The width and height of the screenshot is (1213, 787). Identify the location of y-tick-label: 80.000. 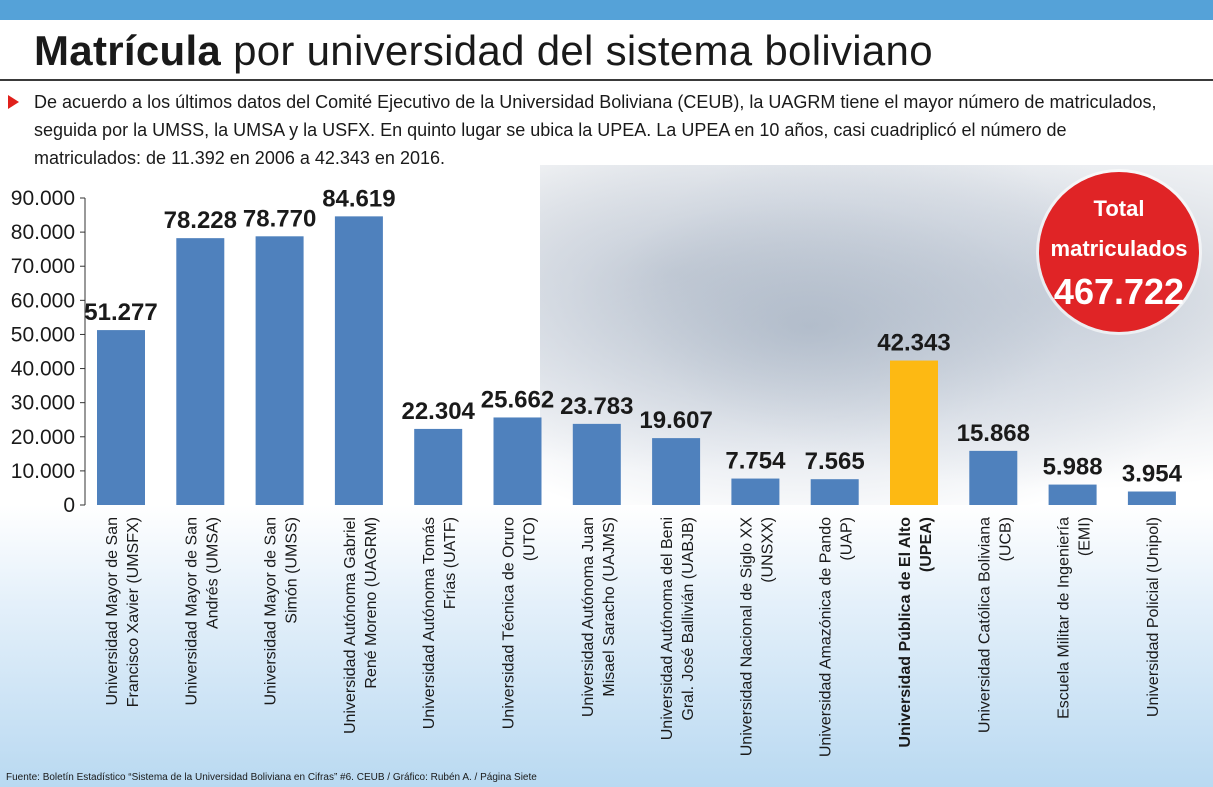
(43, 232).